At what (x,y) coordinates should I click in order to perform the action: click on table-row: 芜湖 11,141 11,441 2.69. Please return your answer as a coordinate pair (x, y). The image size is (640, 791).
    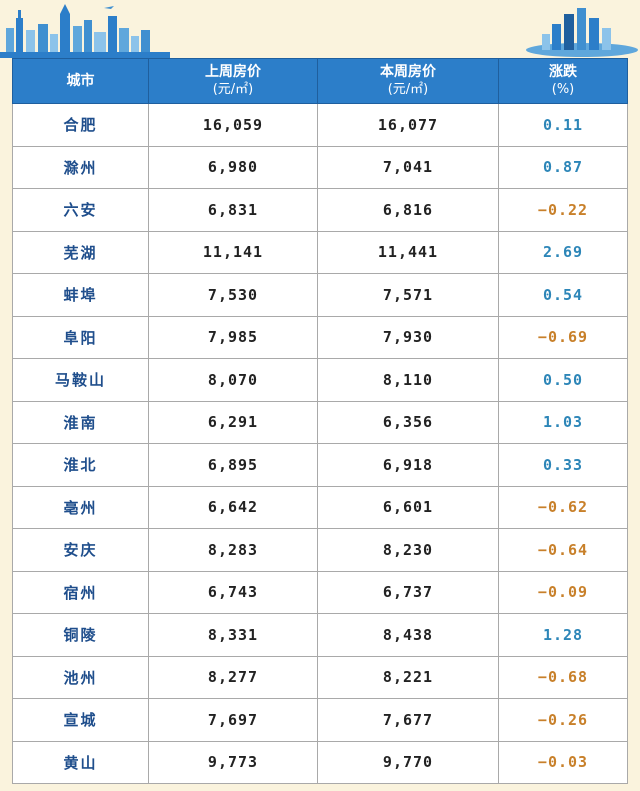
    Looking at the image, I should click on (320, 252).